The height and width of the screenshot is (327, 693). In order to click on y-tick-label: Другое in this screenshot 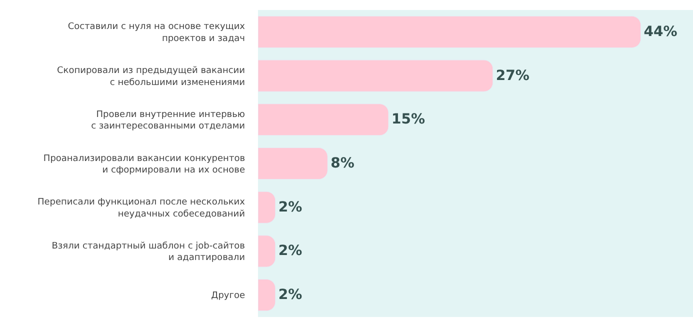, I will do `click(228, 296)`.